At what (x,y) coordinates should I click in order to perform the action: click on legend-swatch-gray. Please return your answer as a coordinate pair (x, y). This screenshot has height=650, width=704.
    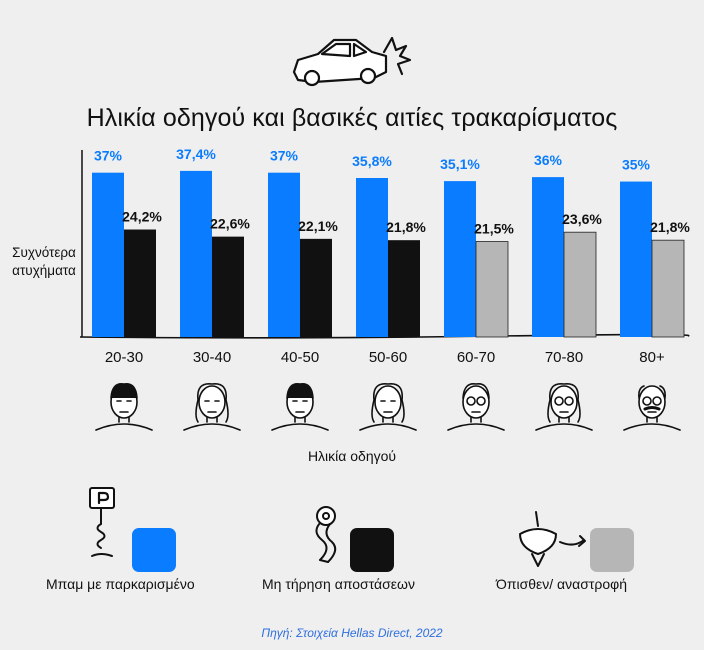
    Looking at the image, I should click on (612, 550).